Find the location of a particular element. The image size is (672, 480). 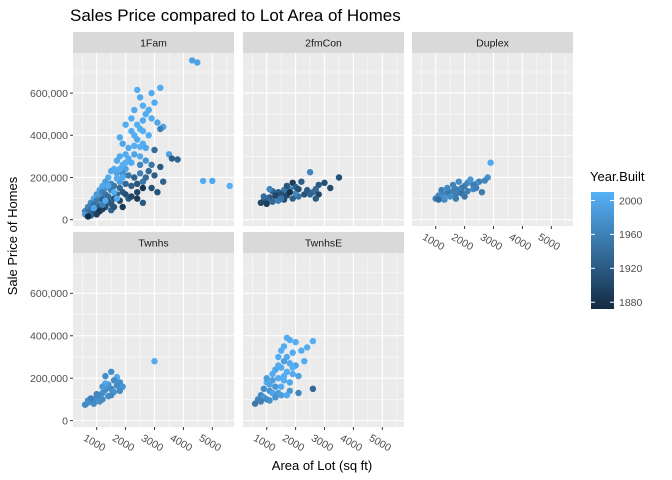

facet-strip-label: 2fmCon is located at coordinates (323, 44).